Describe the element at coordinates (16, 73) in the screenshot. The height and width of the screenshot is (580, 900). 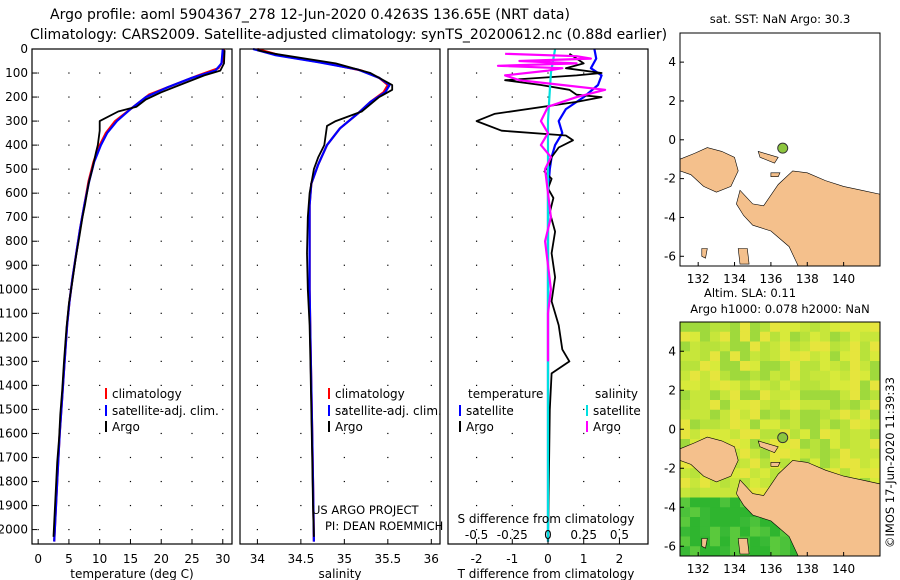
I see `depth-tick-label: 100` at that location.